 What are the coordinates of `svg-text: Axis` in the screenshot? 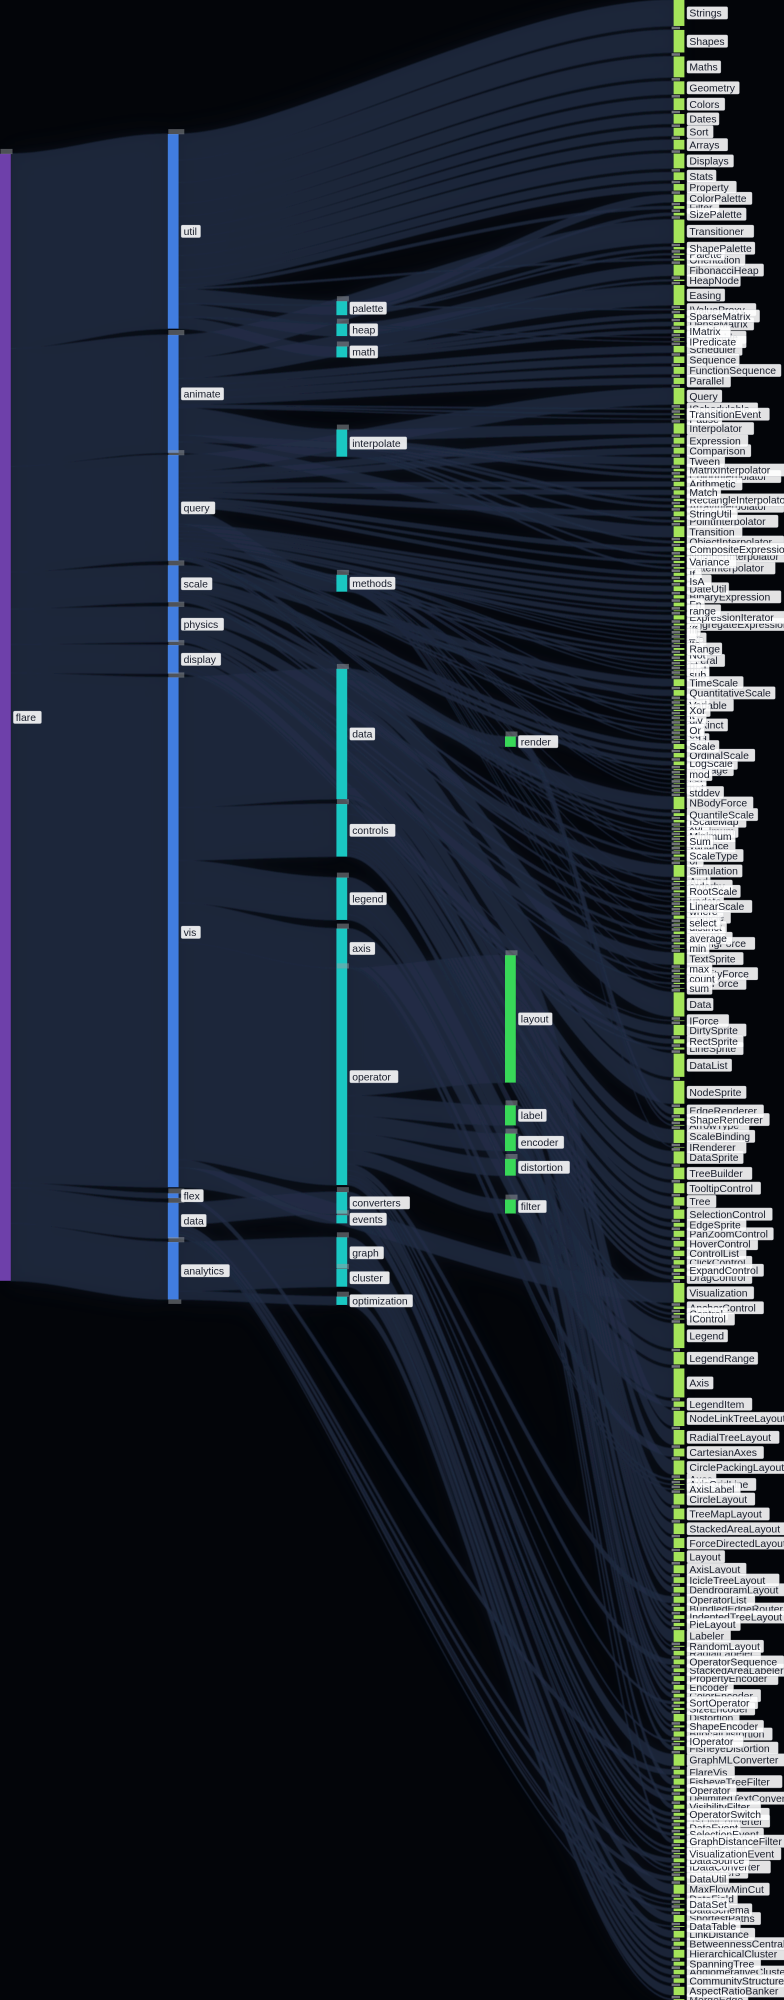 It's located at (699, 1384).